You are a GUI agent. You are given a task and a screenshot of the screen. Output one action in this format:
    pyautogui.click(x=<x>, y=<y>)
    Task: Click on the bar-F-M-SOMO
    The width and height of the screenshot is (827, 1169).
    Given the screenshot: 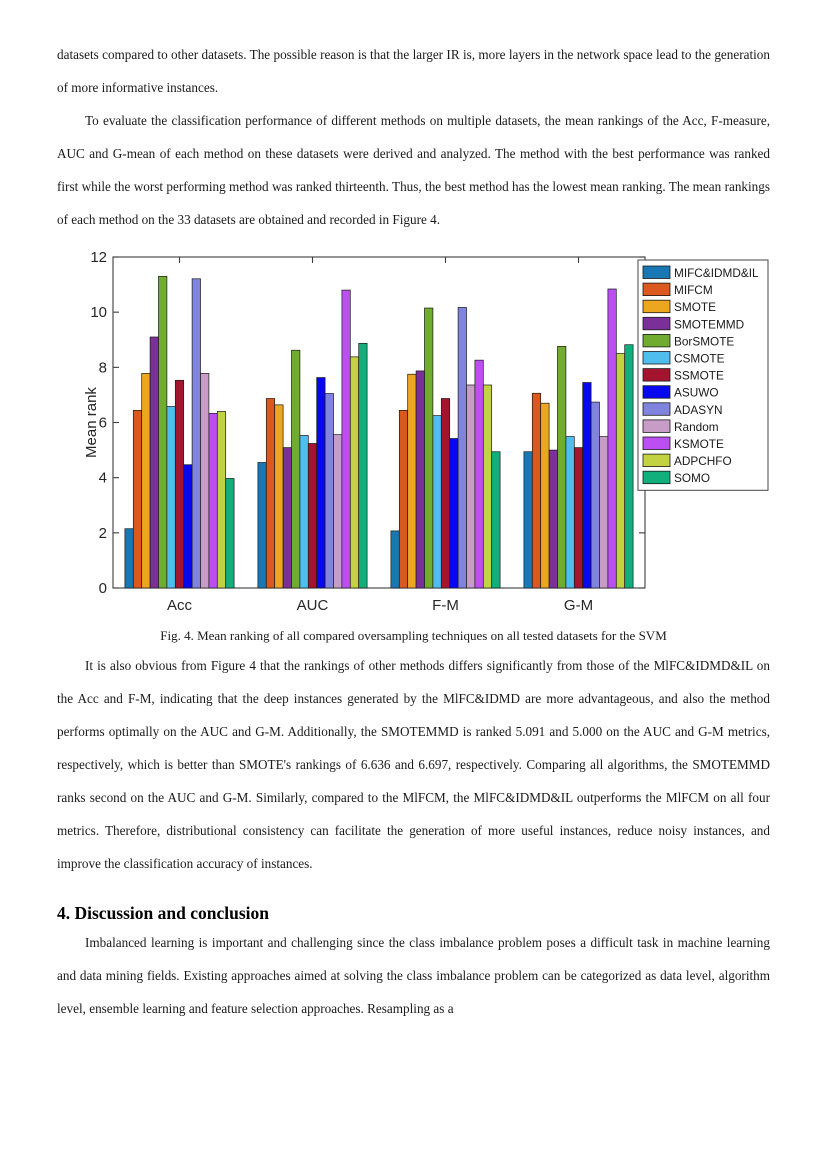 What is the action you would take?
    pyautogui.click(x=496, y=520)
    